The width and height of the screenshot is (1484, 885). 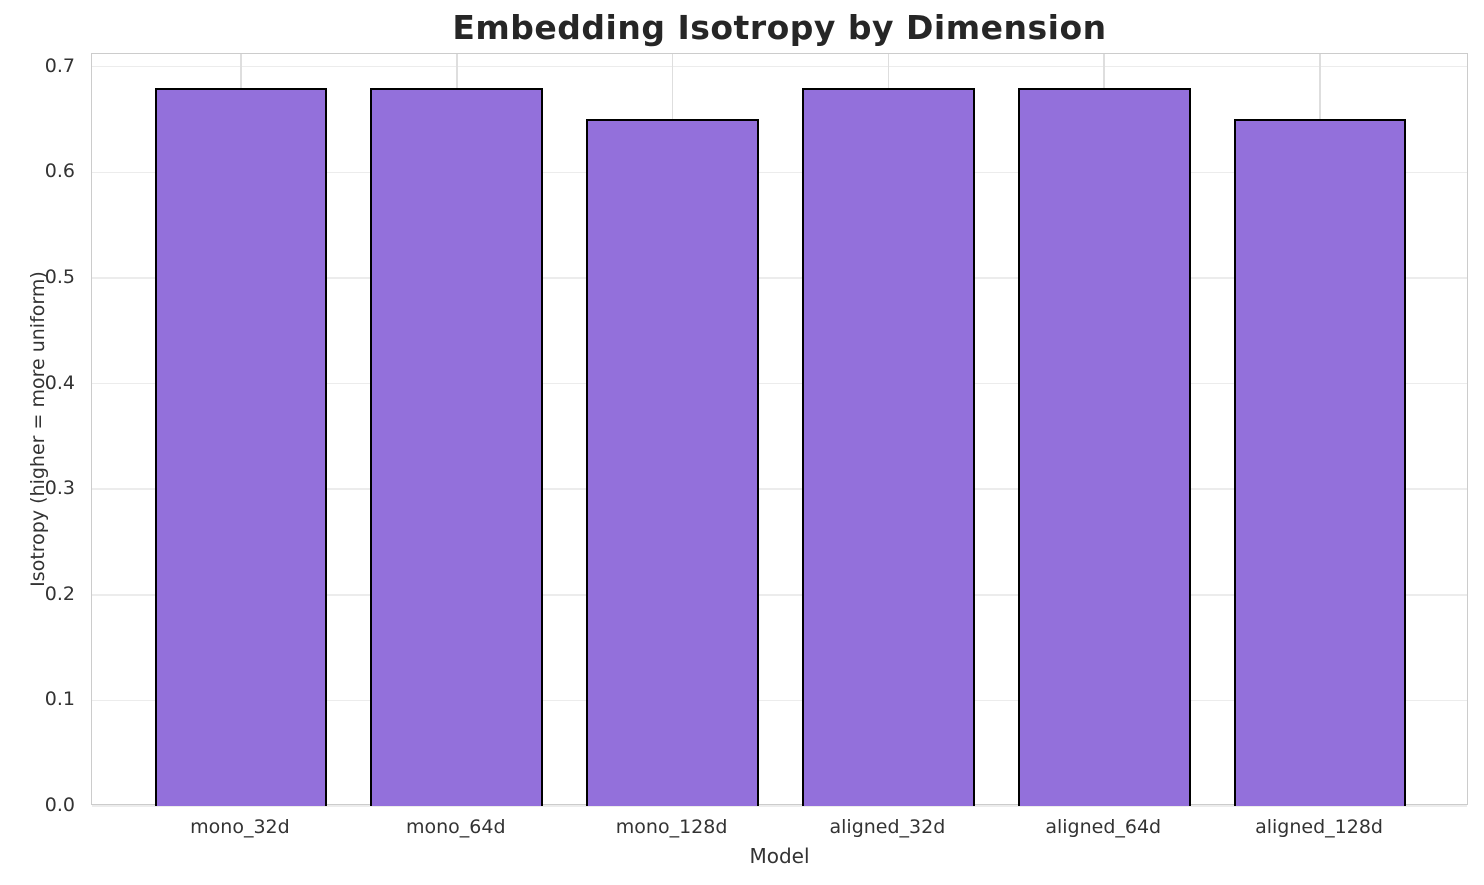 What do you see at coordinates (59, 593) in the screenshot?
I see `y-tick-label: 0.2` at bounding box center [59, 593].